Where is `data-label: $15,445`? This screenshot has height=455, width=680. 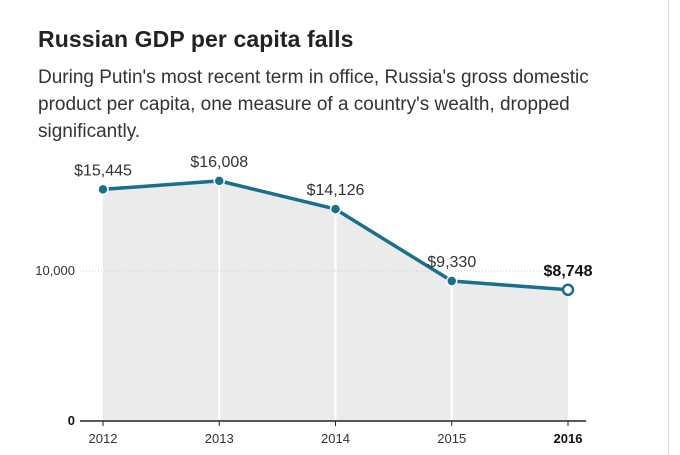 data-label: $15,445 is located at coordinates (103, 170).